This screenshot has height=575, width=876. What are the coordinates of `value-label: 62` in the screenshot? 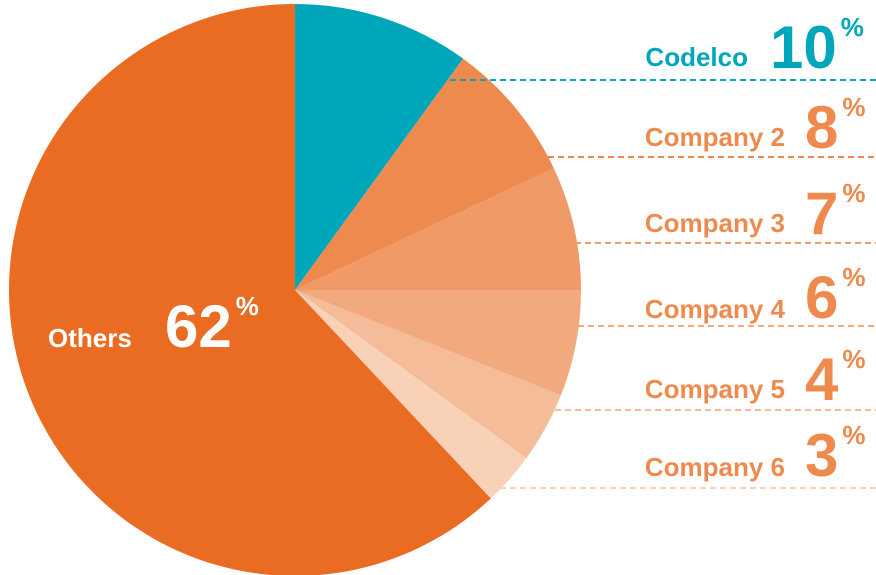 It's located at (198, 326).